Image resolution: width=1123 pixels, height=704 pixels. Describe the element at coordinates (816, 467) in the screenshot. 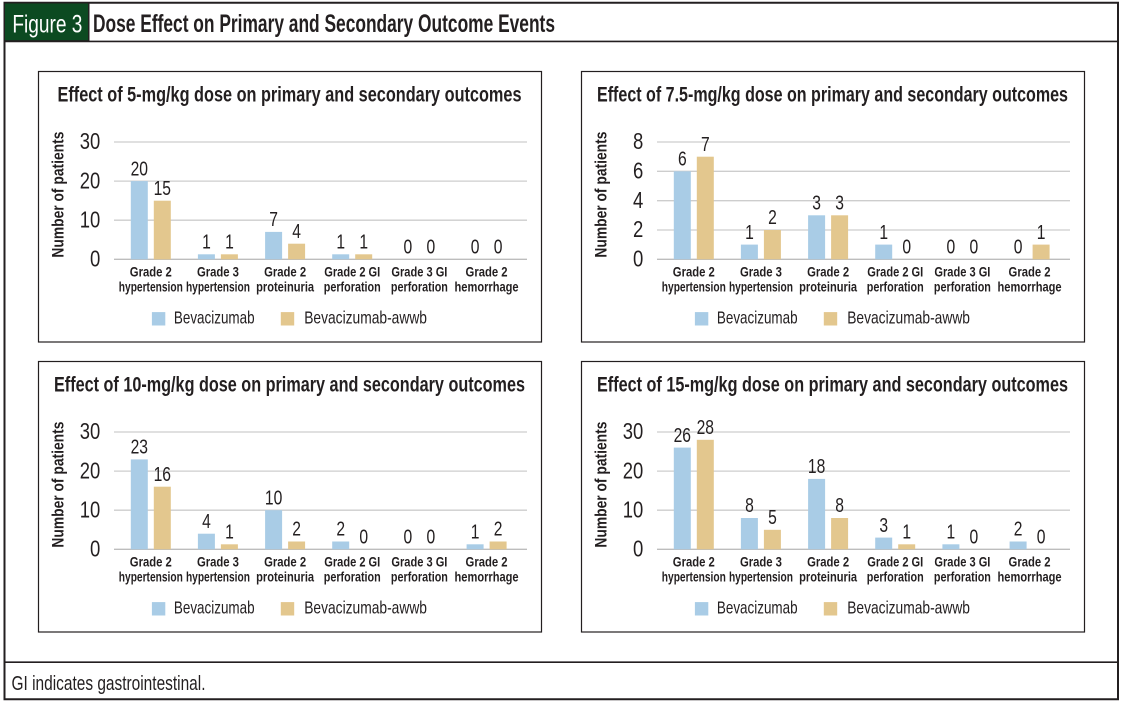

I see `svg-text: 18` at that location.